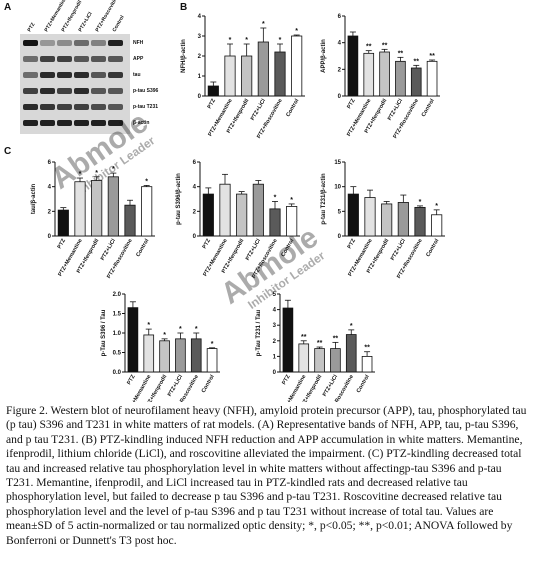  I want to click on y-tick-label: 15, so click(337, 163).